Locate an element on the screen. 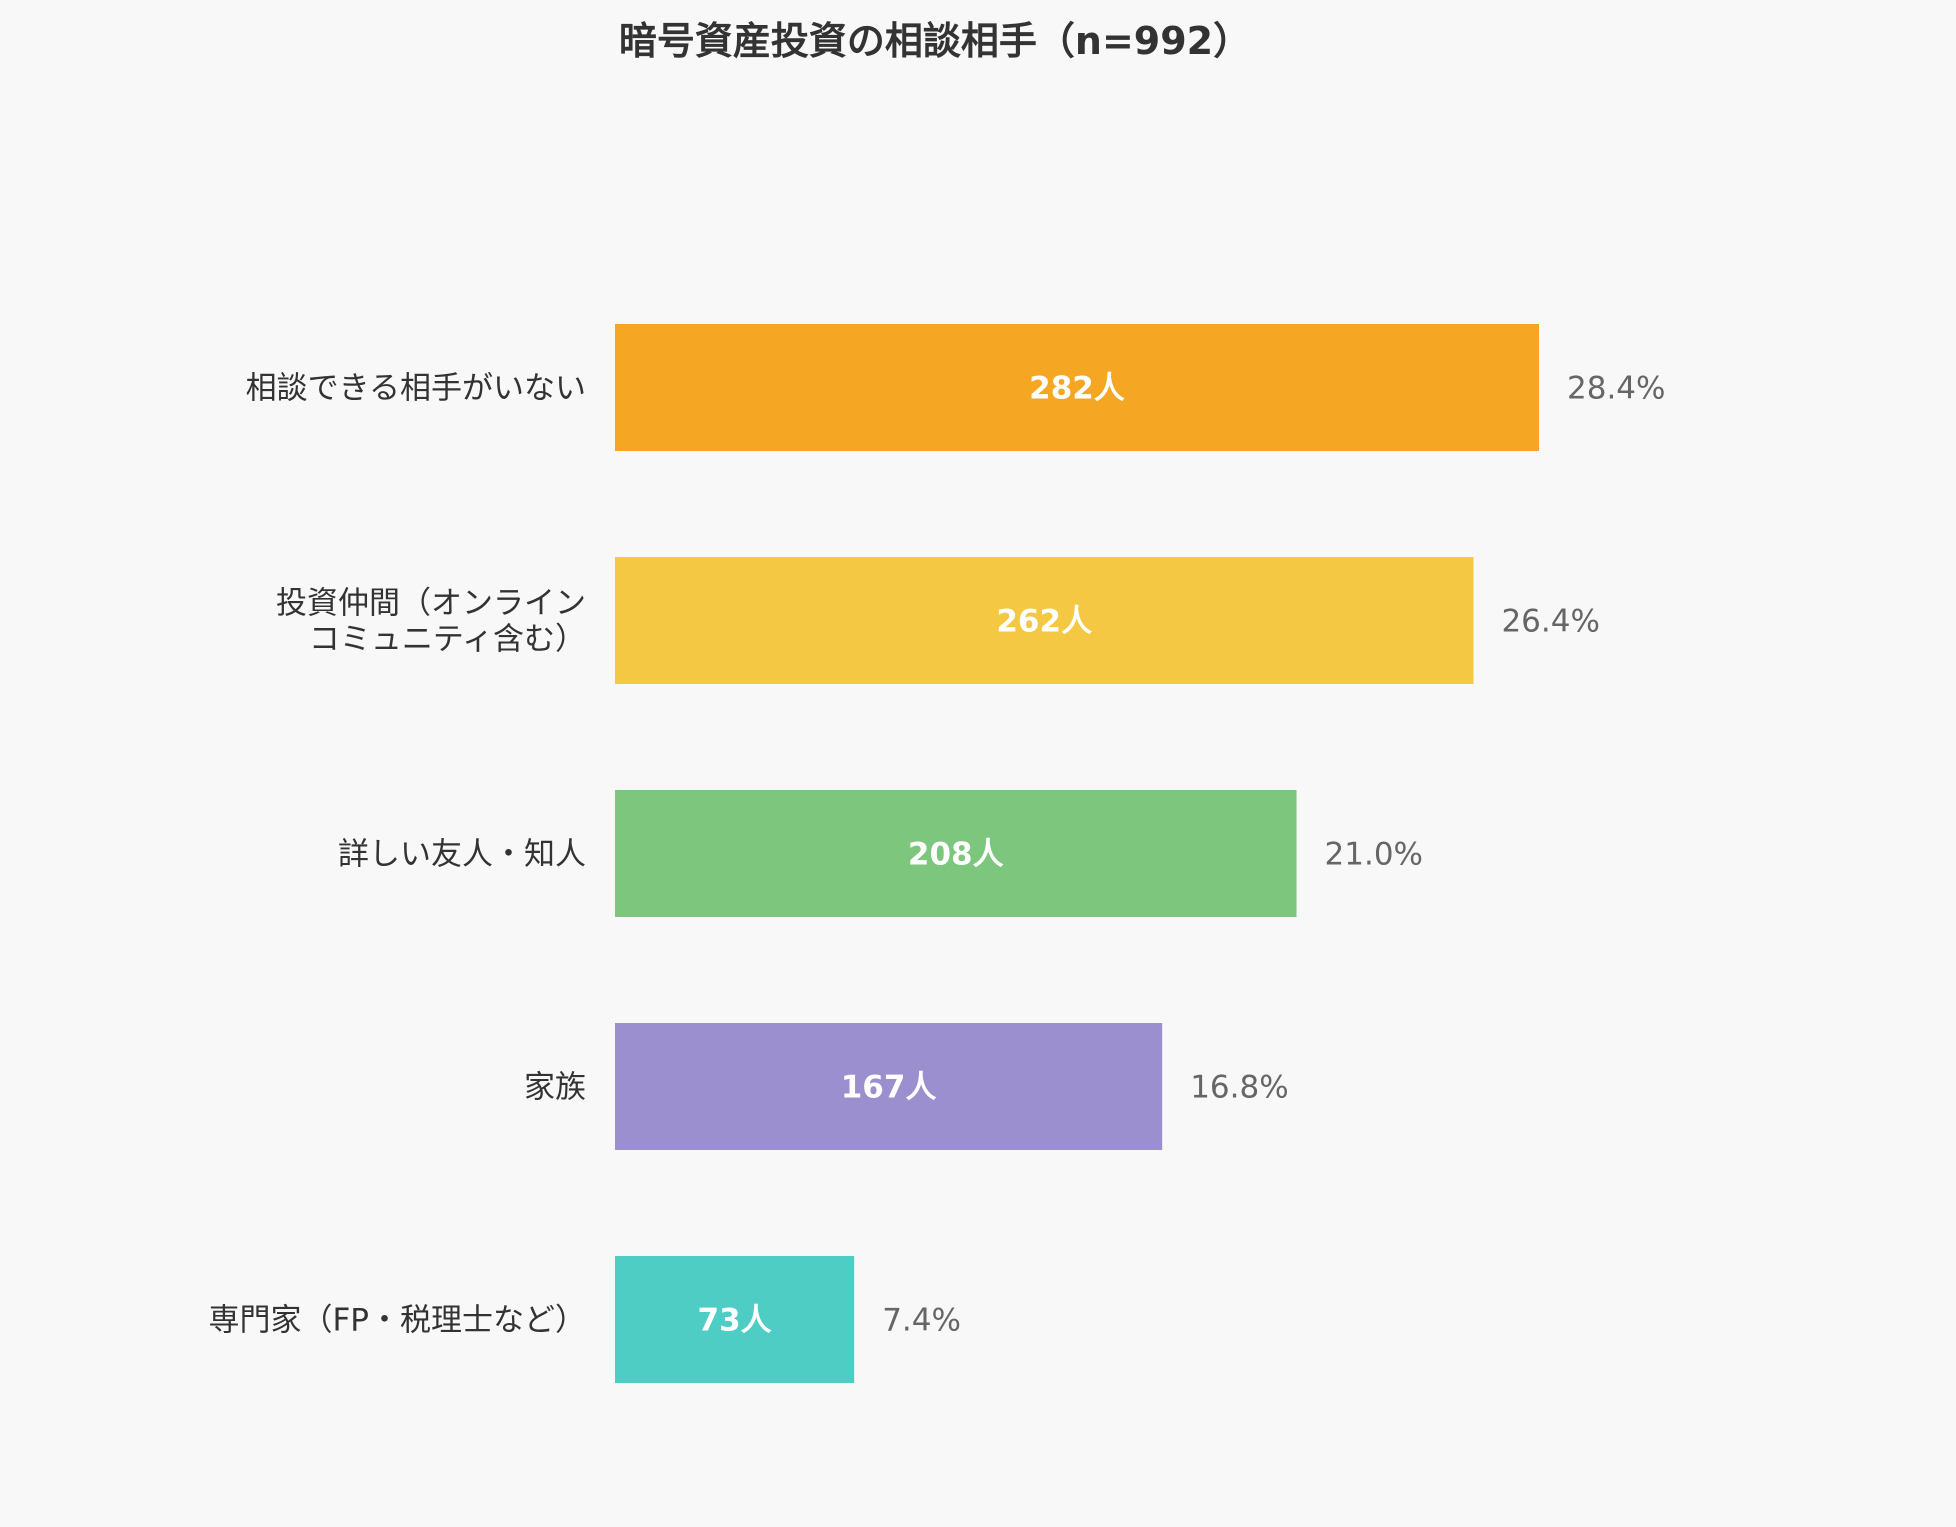  bar-value-label: 73人 is located at coordinates (735, 1321).